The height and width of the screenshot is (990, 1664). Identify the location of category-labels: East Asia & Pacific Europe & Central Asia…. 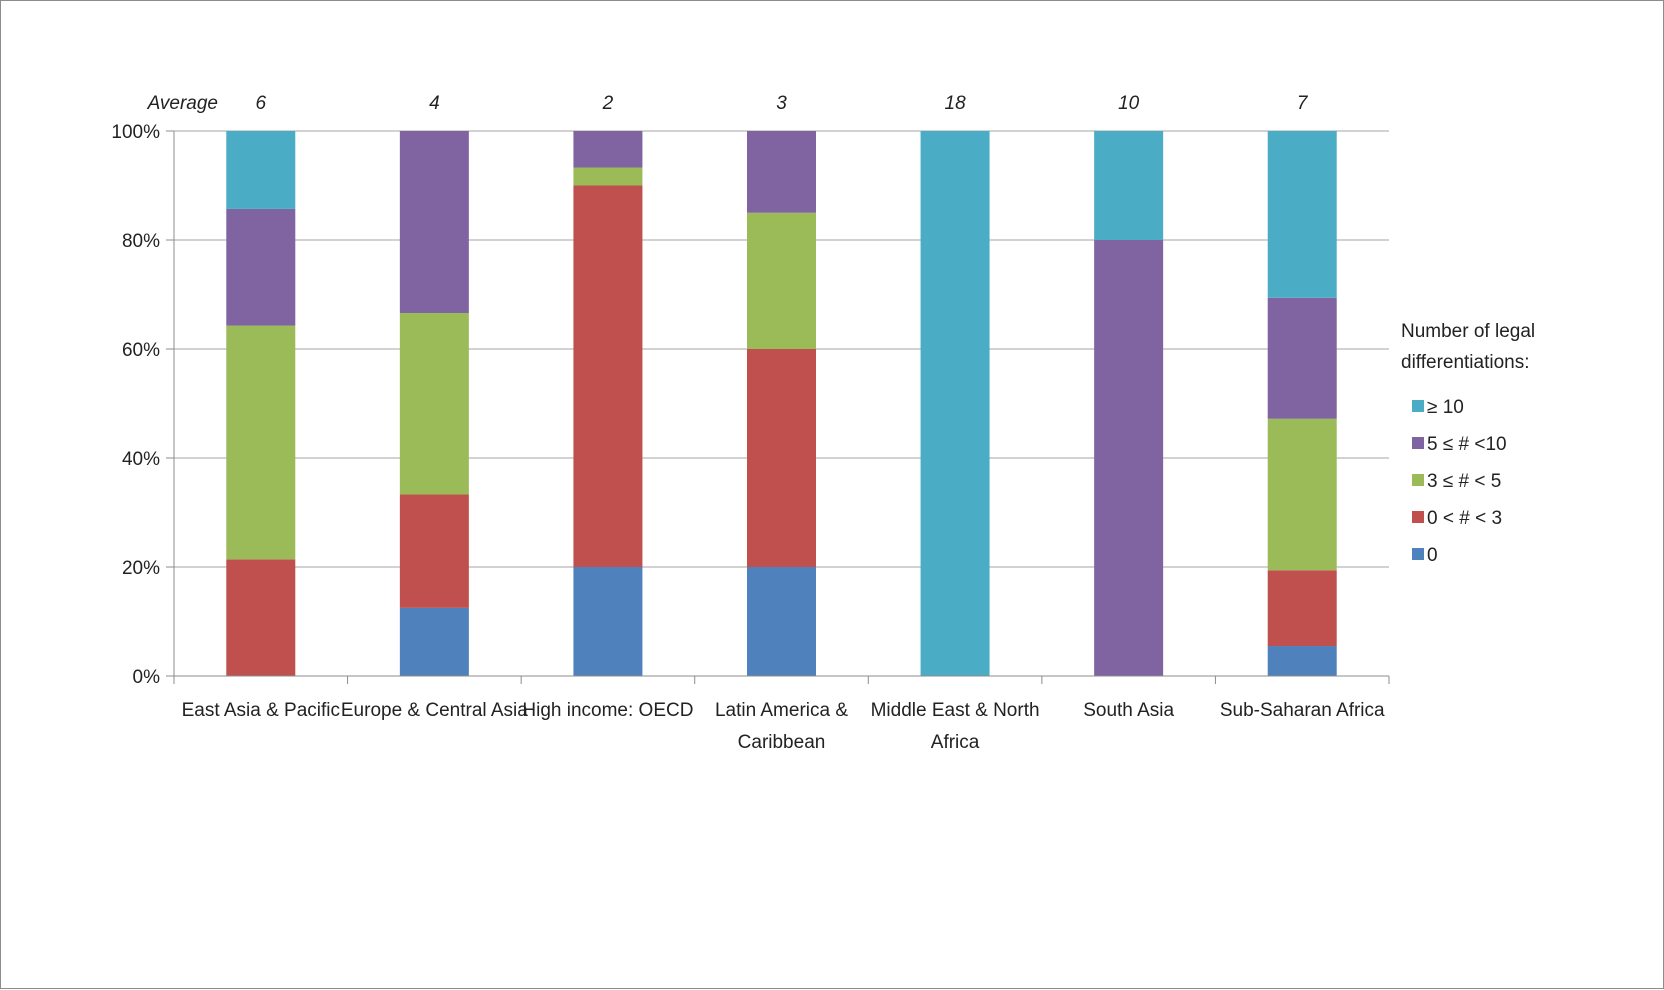
(783, 726).